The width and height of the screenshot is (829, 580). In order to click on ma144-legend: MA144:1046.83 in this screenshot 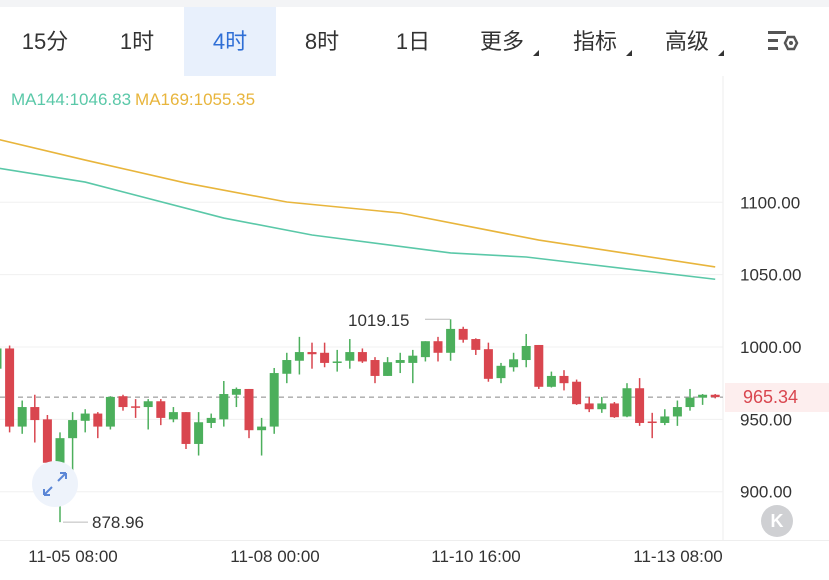, I will do `click(71, 99)`.